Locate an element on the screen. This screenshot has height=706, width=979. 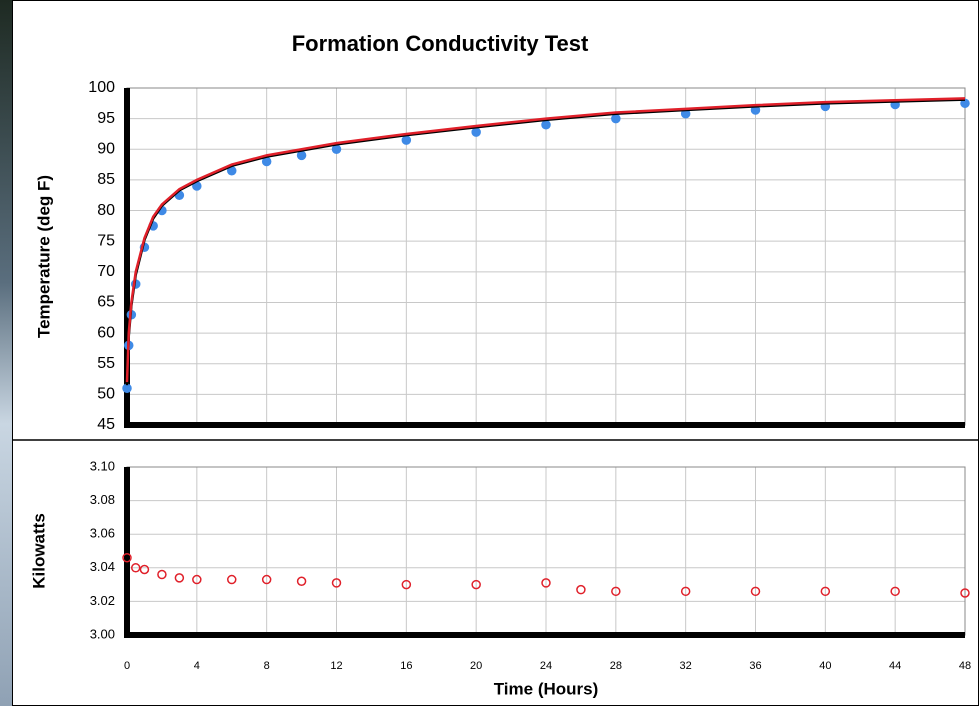
y-axis-title: Temperature (deg F) is located at coordinates (43, 256).